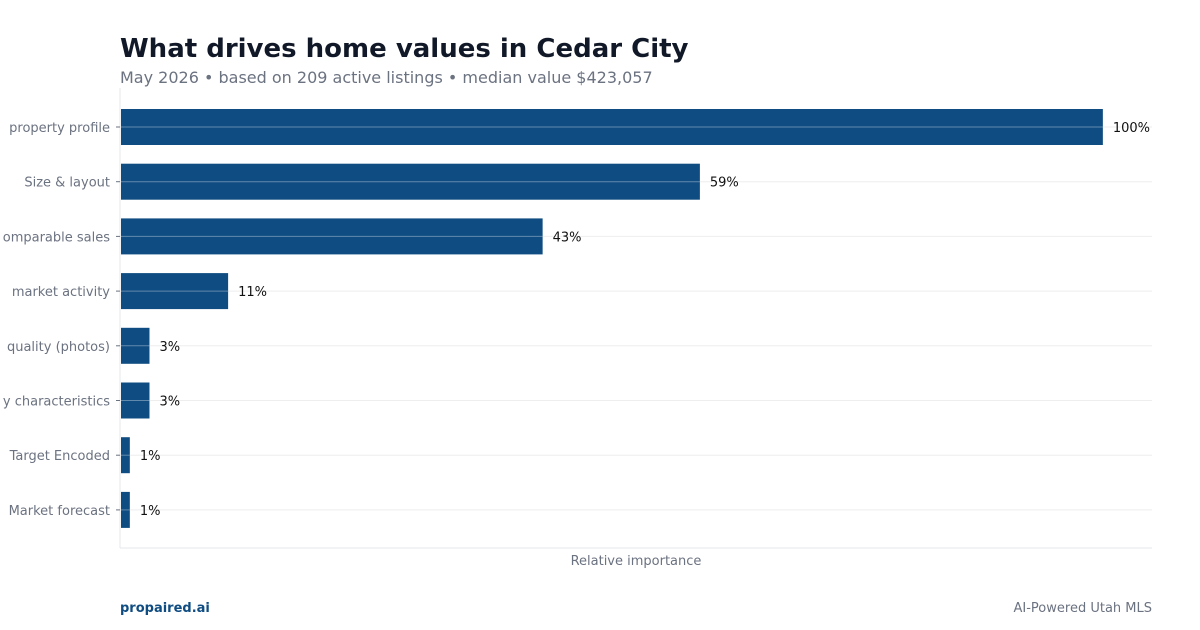 The height and width of the screenshot is (630, 1200). What do you see at coordinates (567, 237) in the screenshot?
I see `data-label: 43%` at bounding box center [567, 237].